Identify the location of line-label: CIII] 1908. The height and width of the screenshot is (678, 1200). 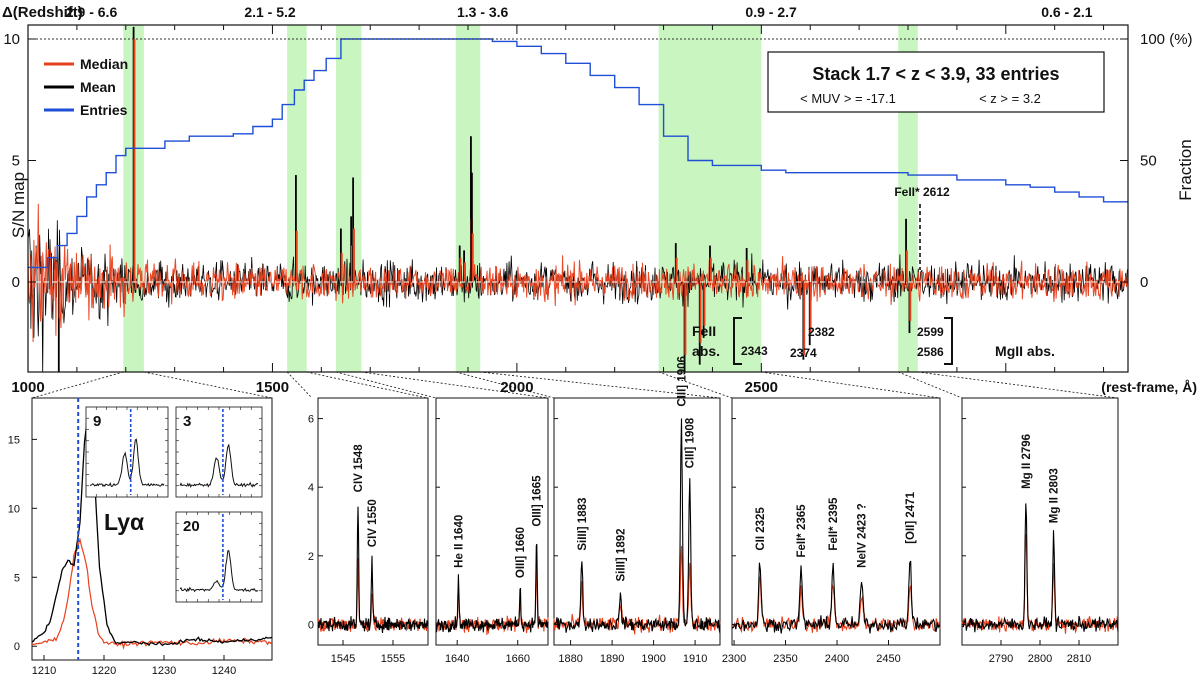
(691, 442).